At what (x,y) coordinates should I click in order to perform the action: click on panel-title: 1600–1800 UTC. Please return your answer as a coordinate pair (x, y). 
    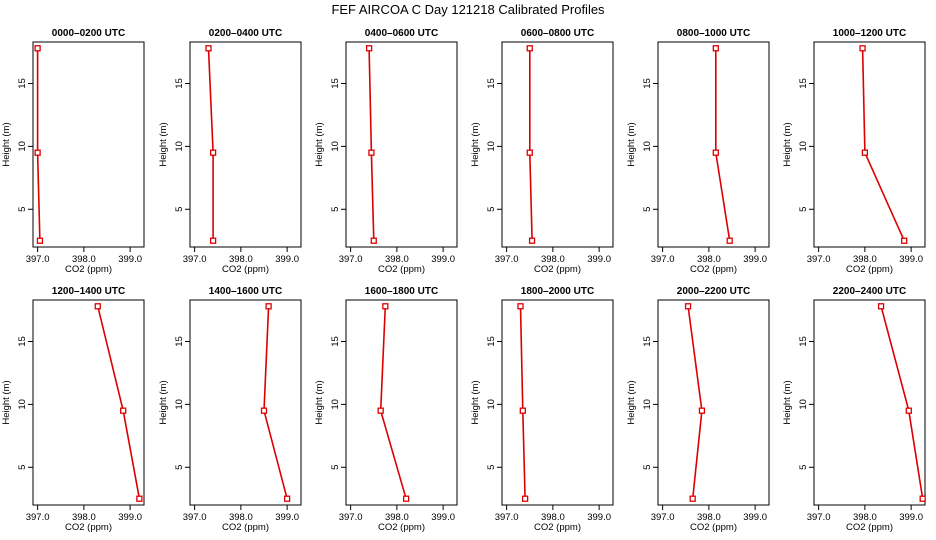
    Looking at the image, I should click on (401, 291).